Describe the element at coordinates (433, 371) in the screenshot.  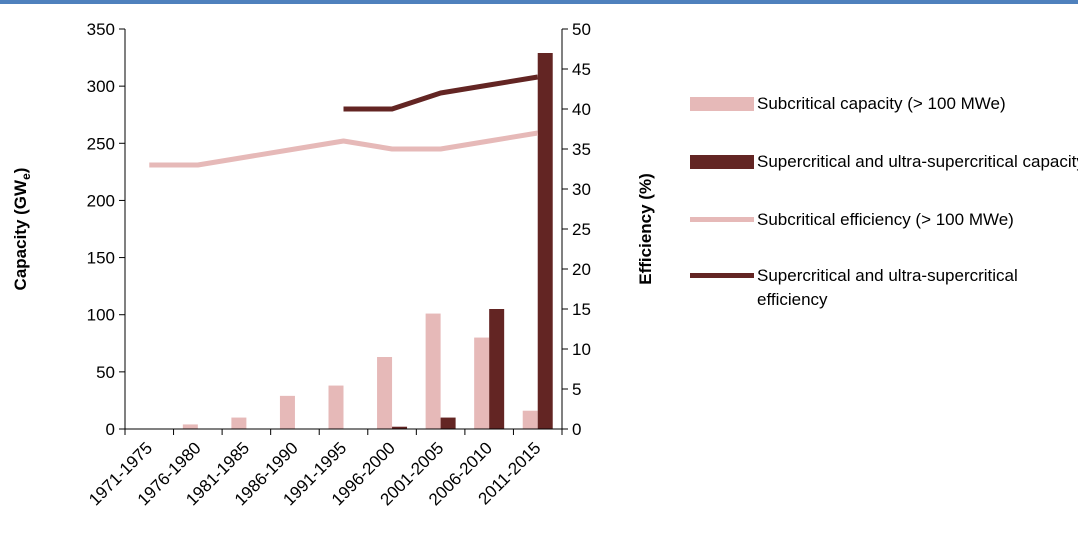
I see `bar-subcritical-capacity-100-mwe-2001-2005` at that location.